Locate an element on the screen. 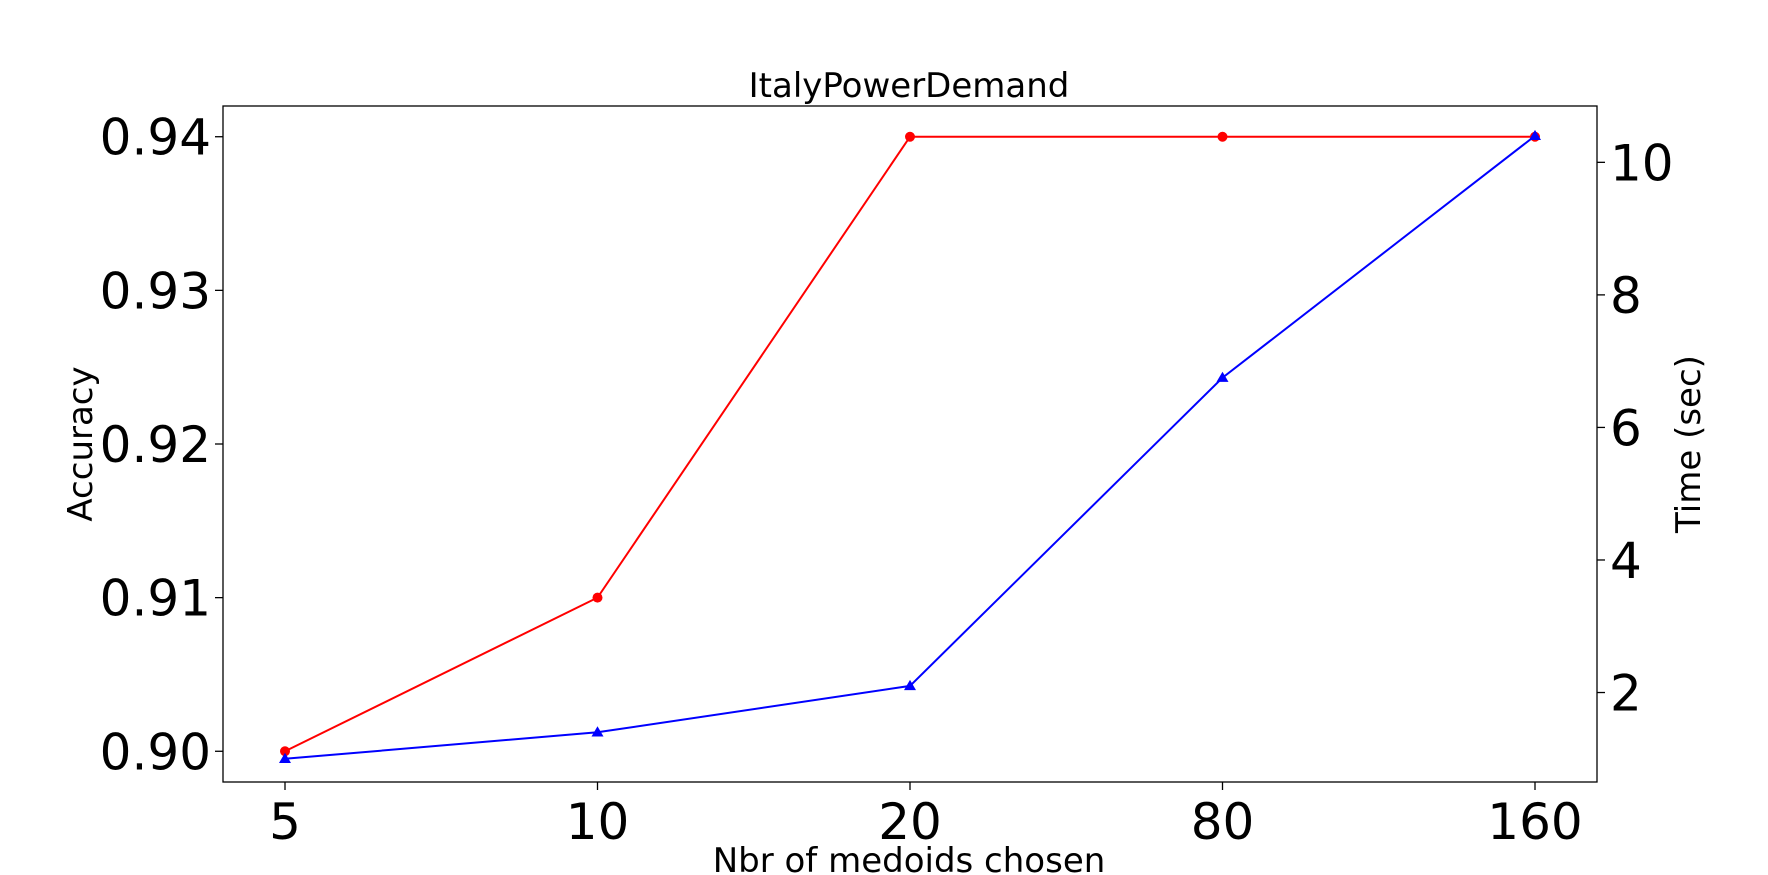 This screenshot has width=1768, height=875. y-tick-label: 0.94 is located at coordinates (155, 138).